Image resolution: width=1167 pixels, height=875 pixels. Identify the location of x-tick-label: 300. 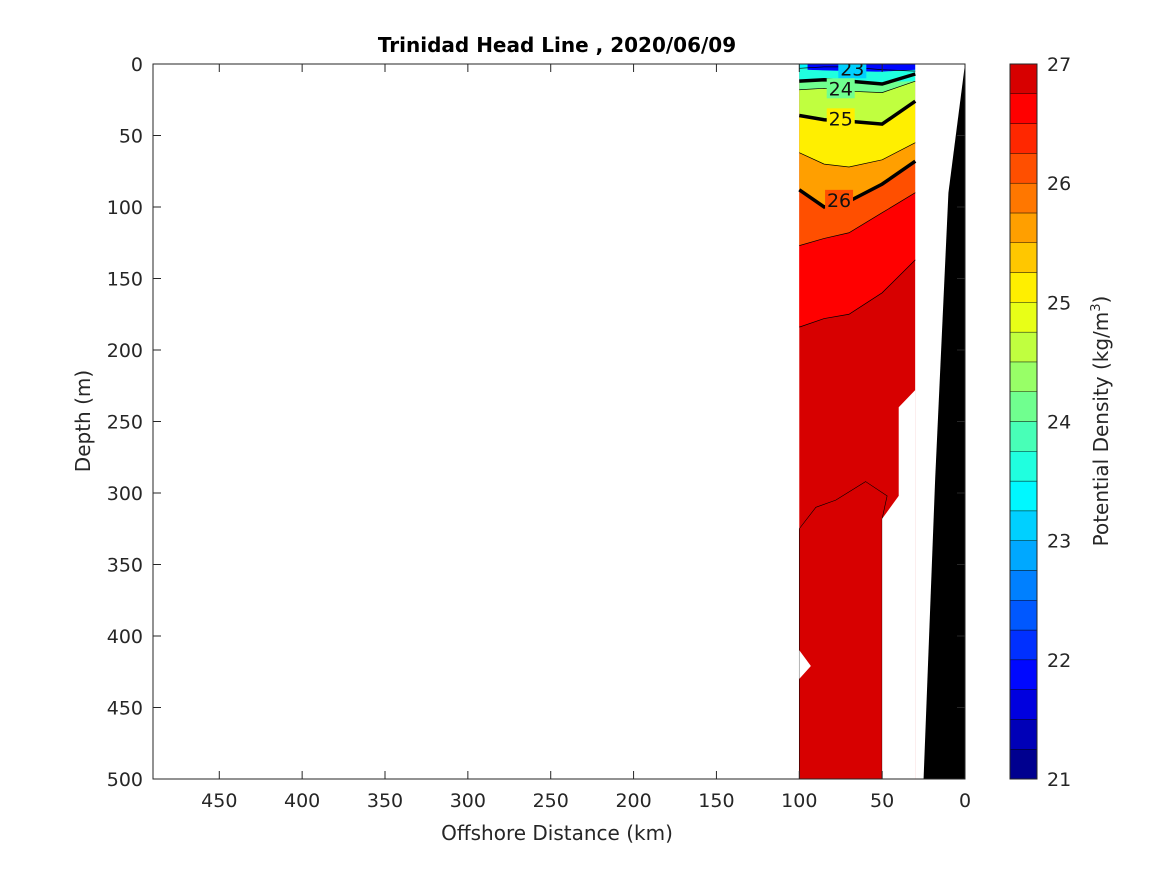
(468, 801).